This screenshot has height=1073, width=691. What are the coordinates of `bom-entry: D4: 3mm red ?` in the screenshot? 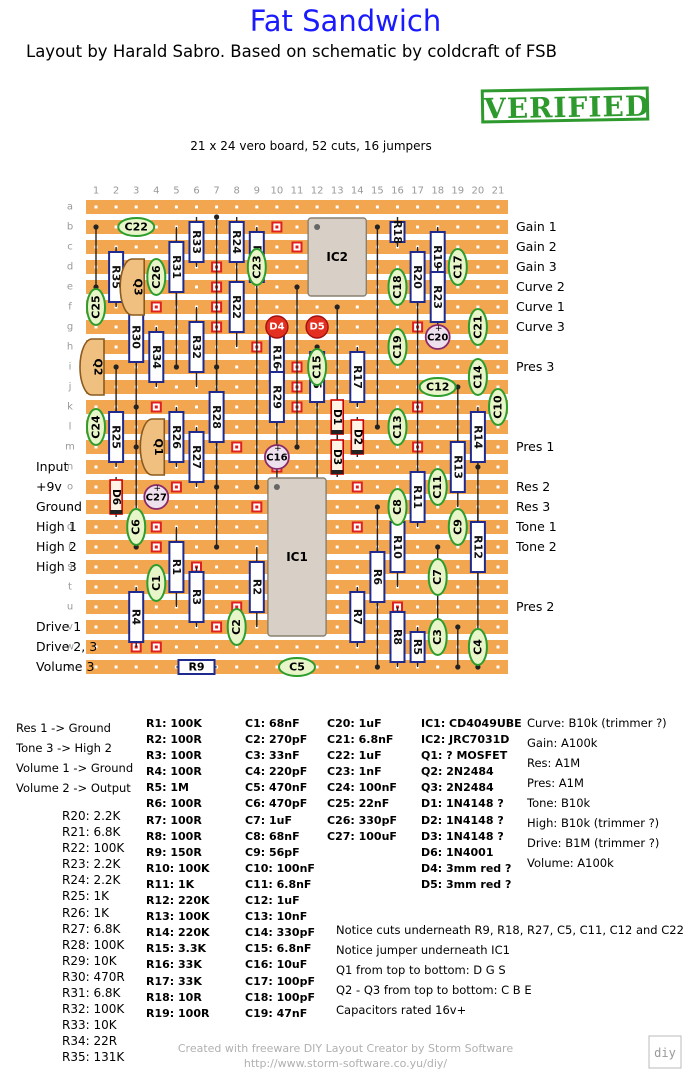 It's located at (466, 868).